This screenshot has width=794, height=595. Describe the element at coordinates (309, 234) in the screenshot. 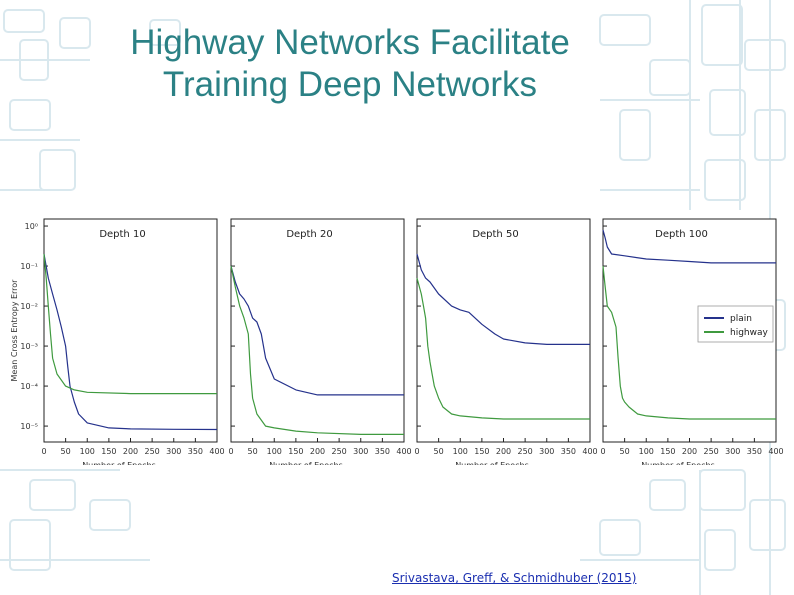

I see `panel-title: Depth 20` at that location.